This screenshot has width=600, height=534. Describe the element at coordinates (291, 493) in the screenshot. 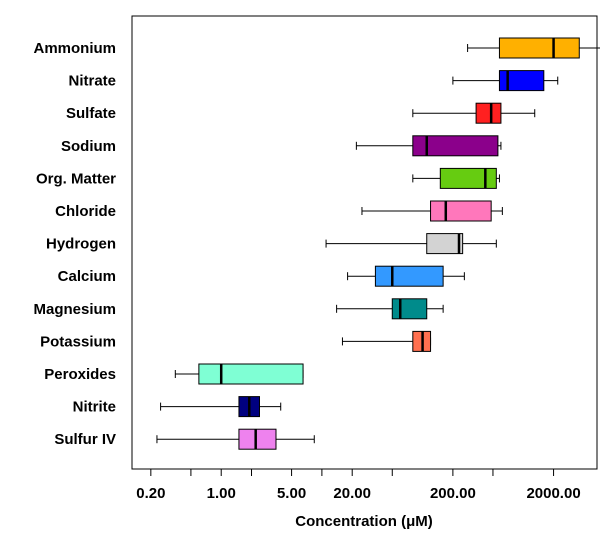

I see `x-tick-label: 5.00` at that location.